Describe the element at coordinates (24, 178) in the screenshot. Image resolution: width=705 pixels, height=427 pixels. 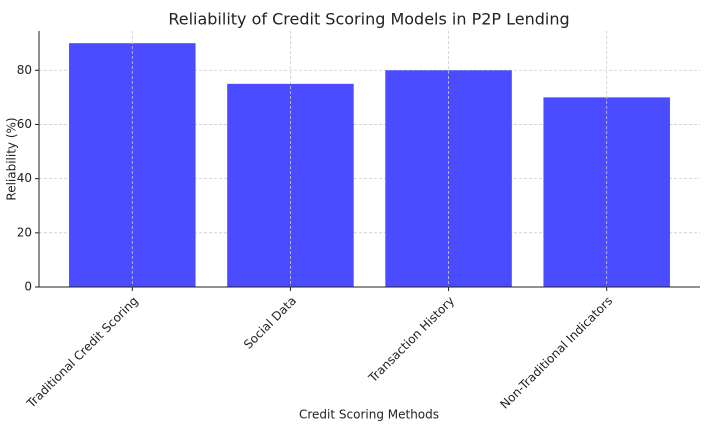
I see `y-tick-label: 40` at that location.